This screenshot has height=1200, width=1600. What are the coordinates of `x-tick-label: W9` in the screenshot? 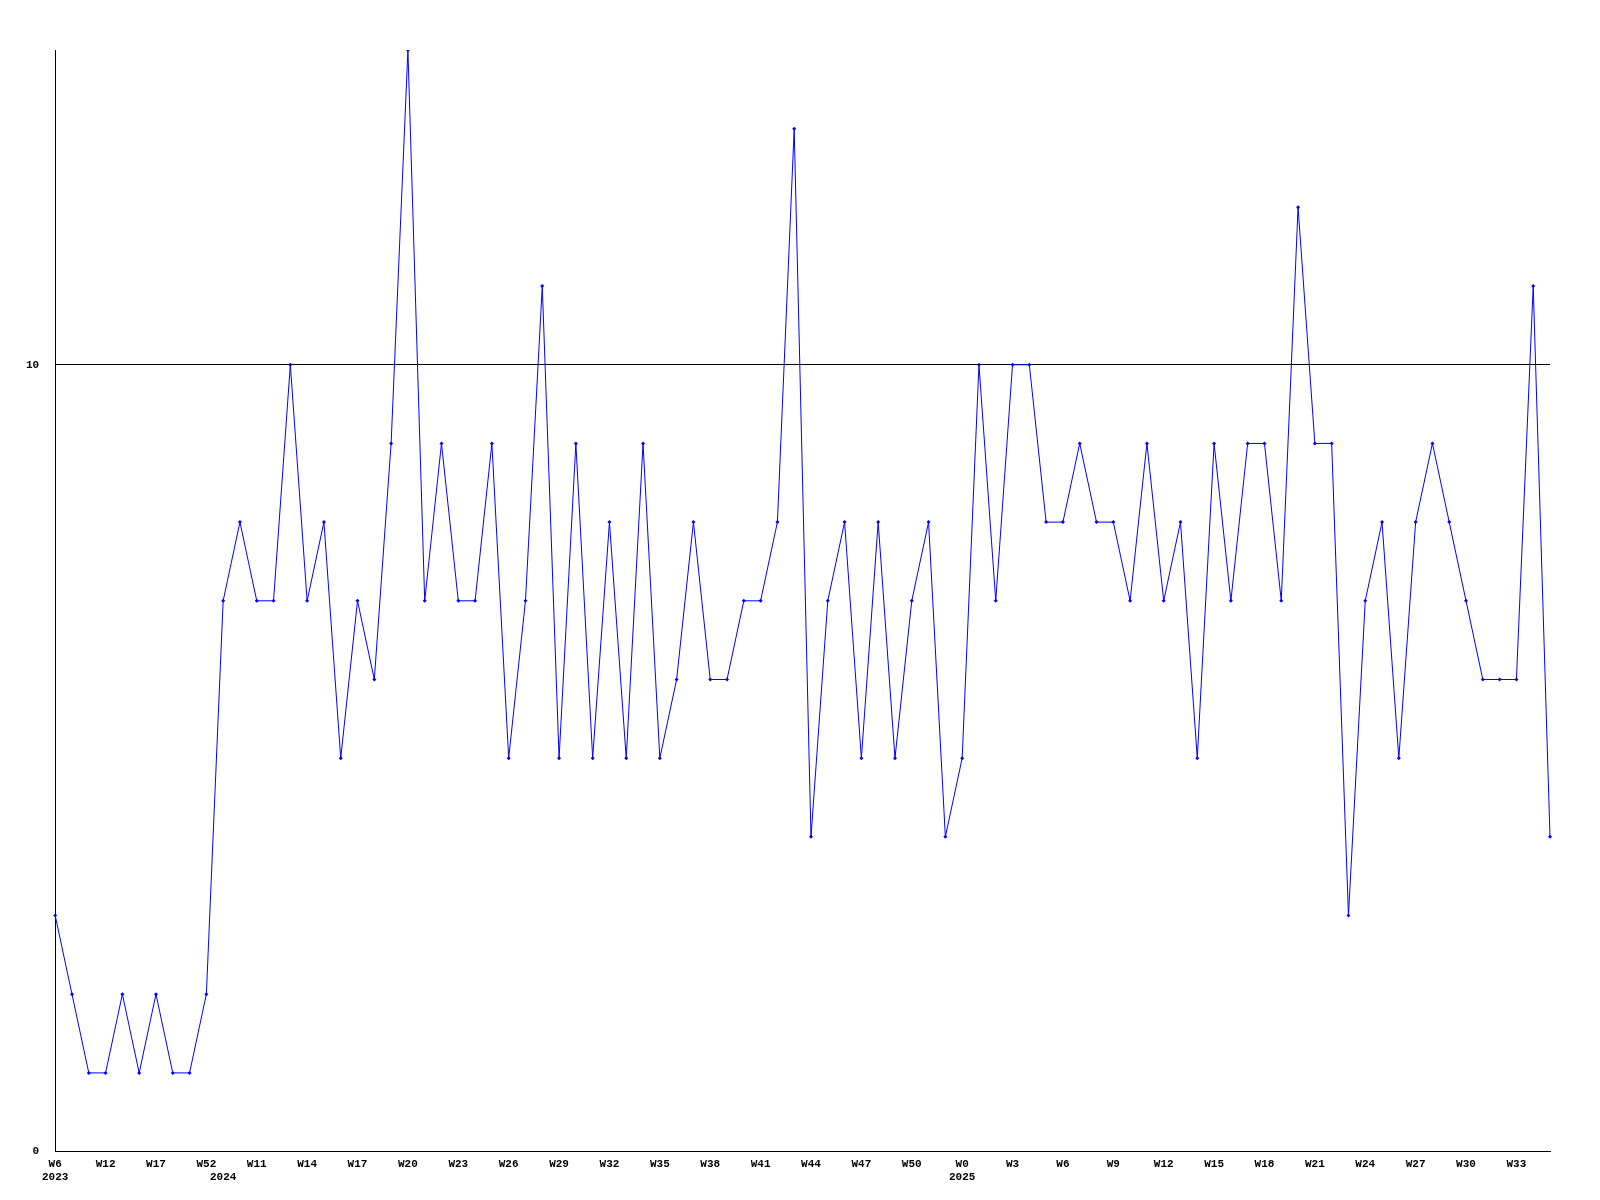 It's located at (1113, 1163).